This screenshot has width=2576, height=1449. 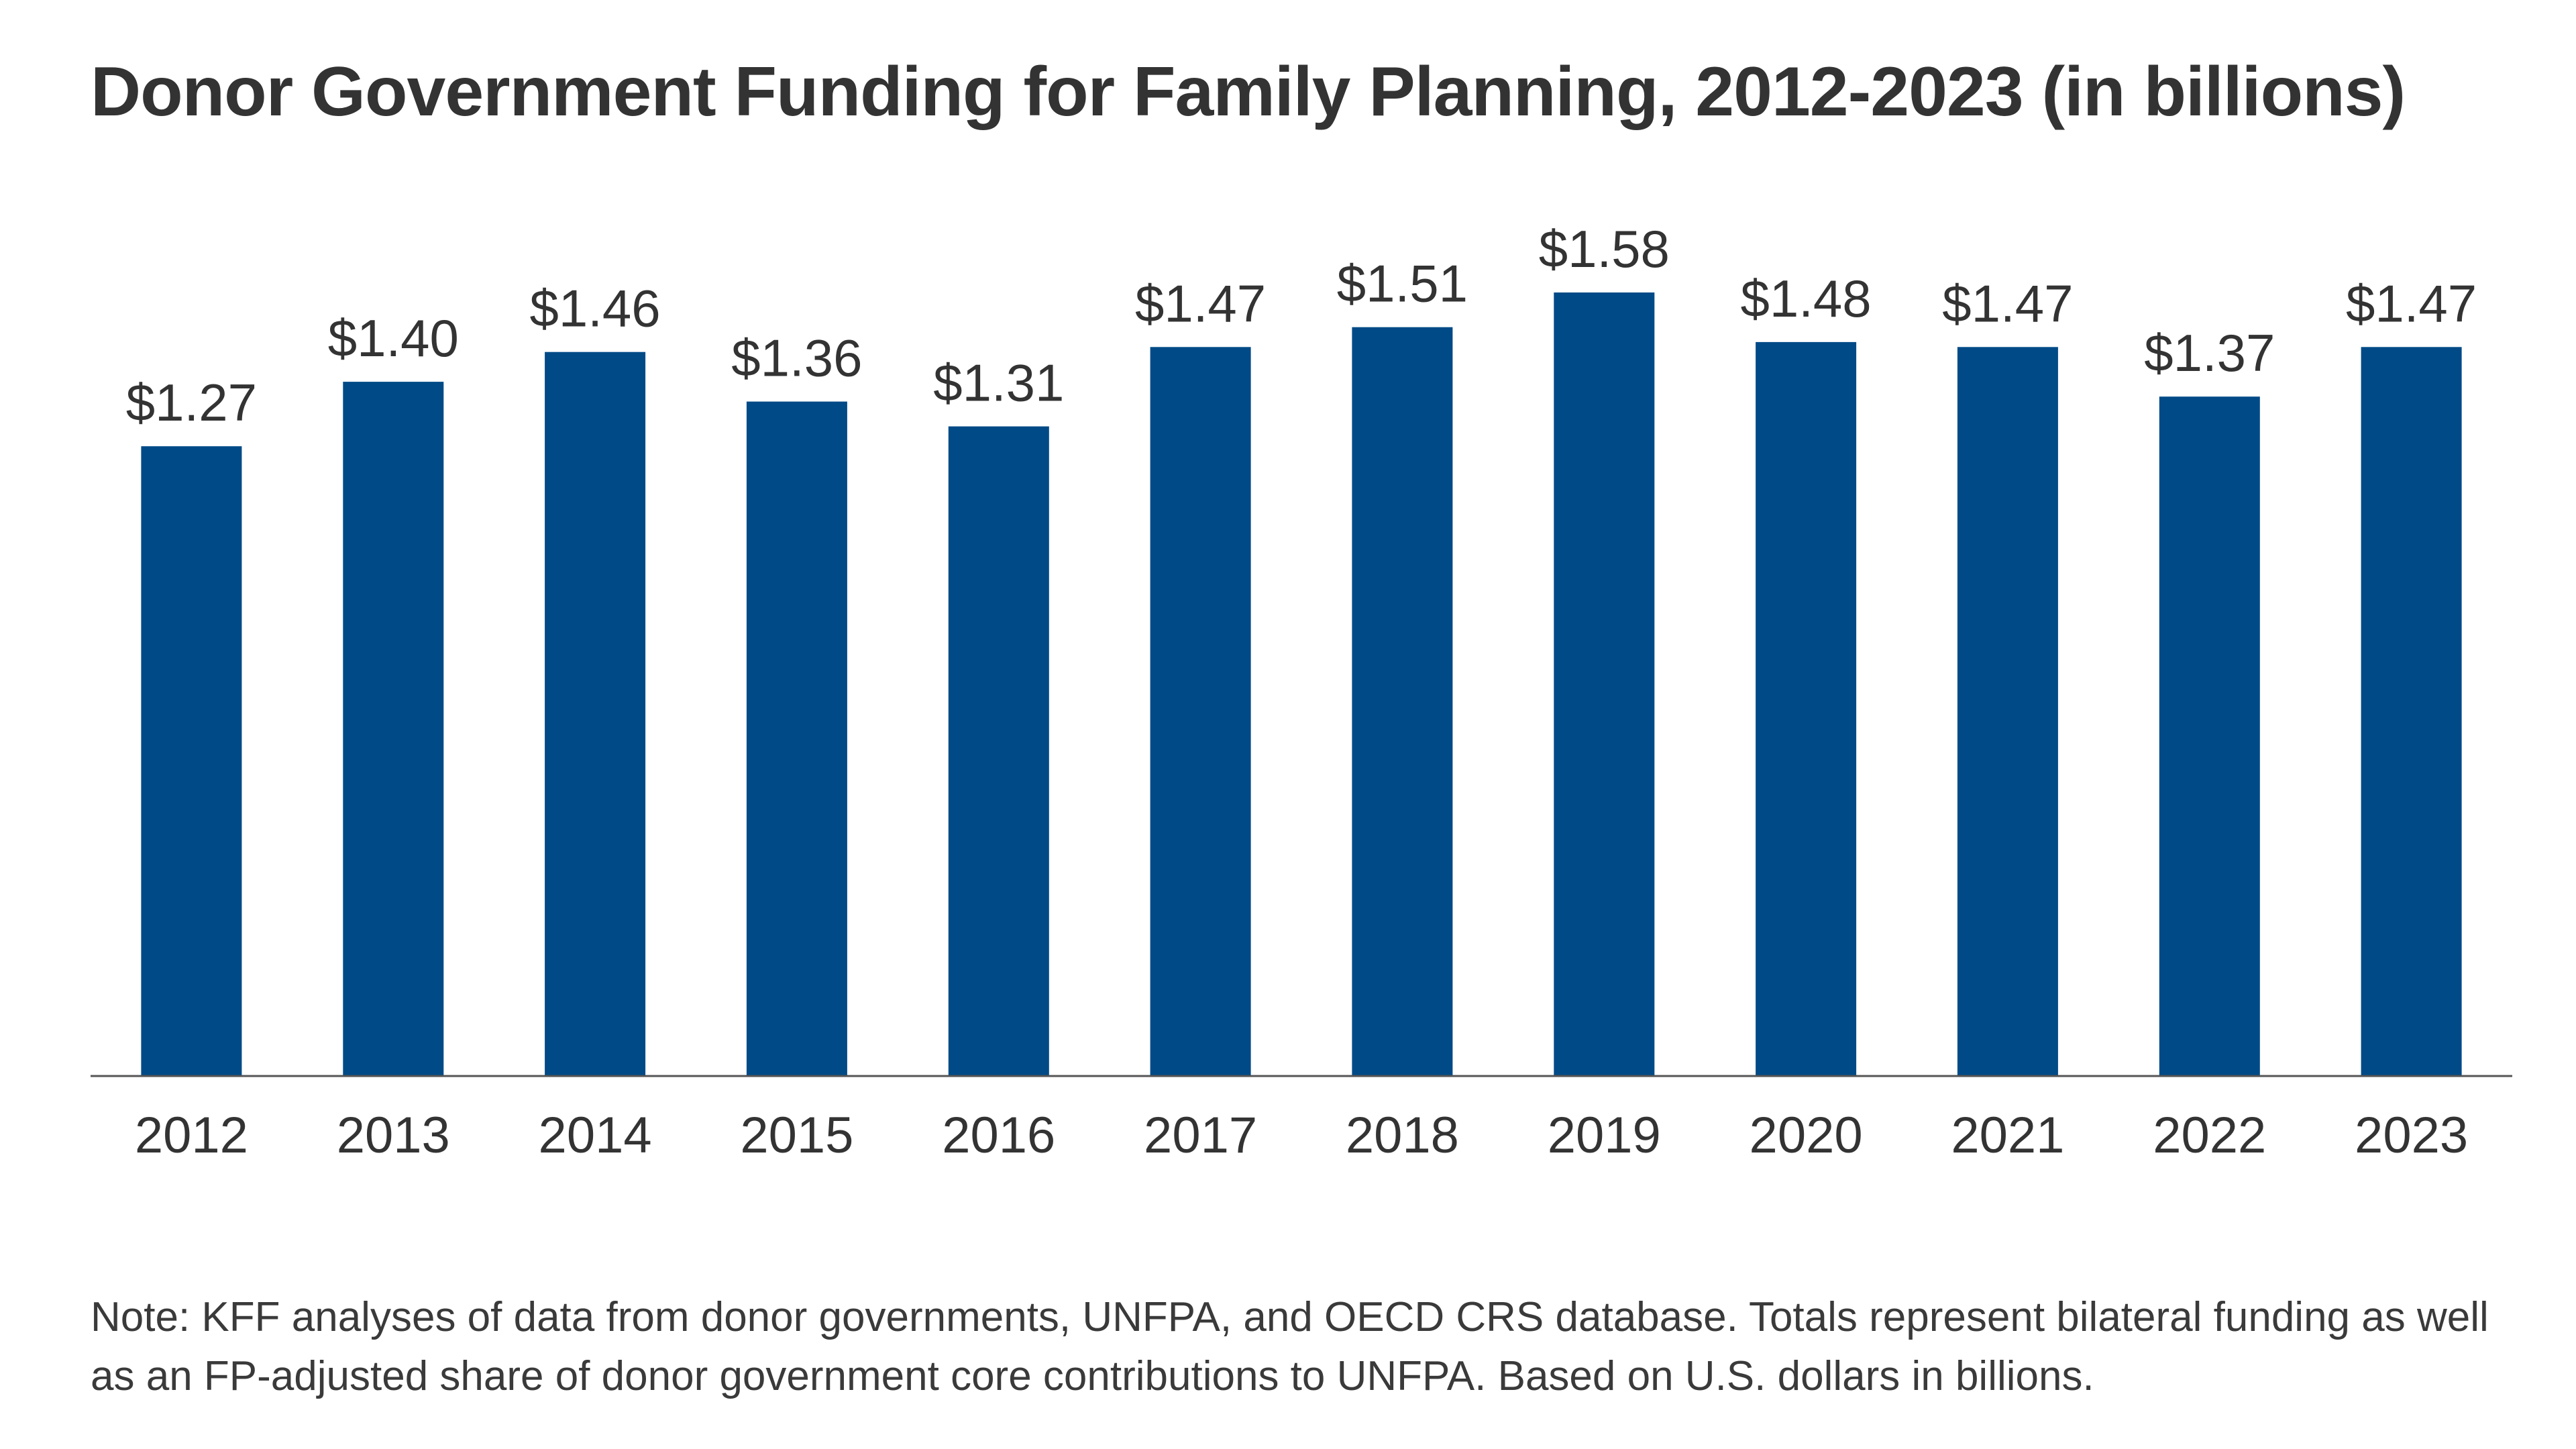 I want to click on x-tick-label-2016: 2016, so click(x=998, y=1135).